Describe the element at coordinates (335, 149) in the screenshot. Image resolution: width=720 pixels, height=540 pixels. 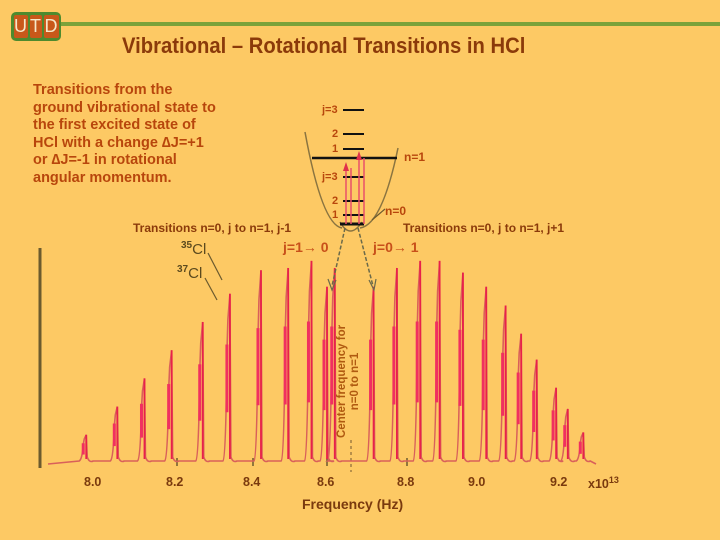
I see `upper-level-j1: 1` at that location.